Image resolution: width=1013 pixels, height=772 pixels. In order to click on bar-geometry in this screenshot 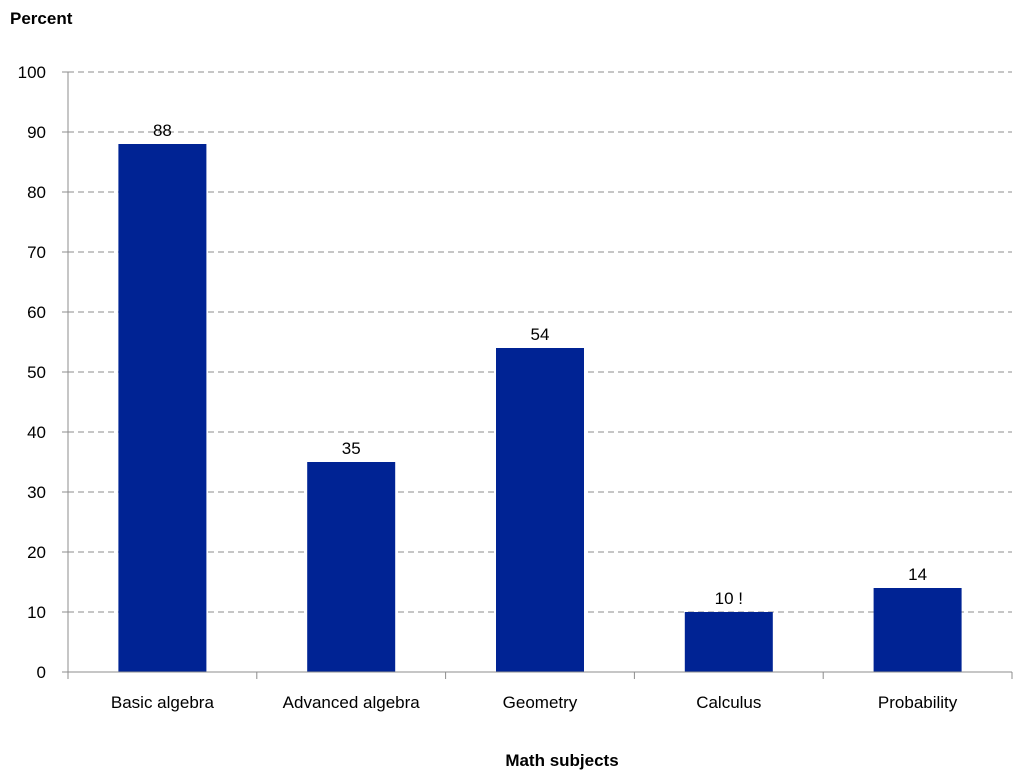, I will do `click(540, 510)`.